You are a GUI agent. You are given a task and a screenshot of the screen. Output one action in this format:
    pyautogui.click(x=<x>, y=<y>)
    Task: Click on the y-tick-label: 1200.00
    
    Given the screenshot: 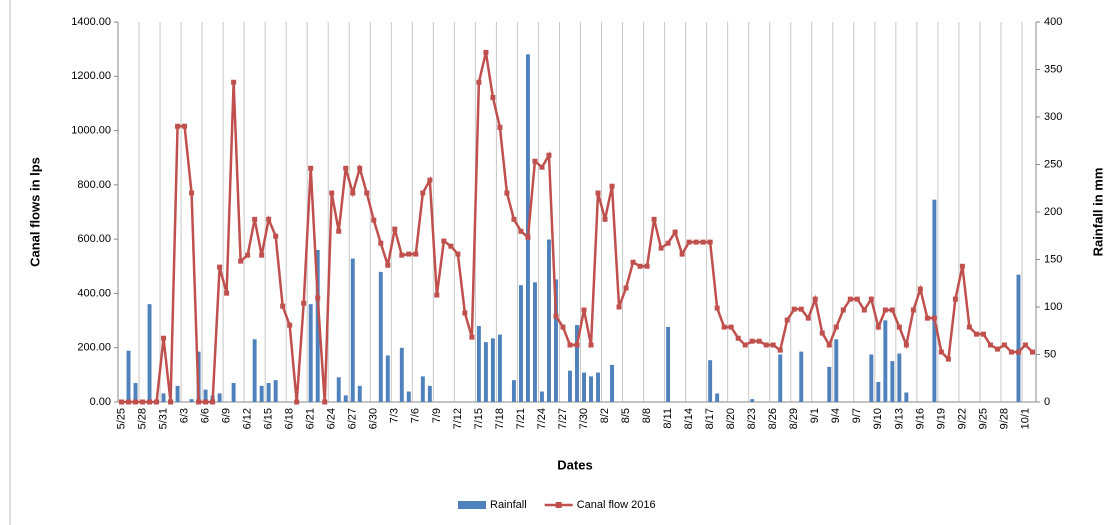 What is the action you would take?
    pyautogui.click(x=91, y=76)
    